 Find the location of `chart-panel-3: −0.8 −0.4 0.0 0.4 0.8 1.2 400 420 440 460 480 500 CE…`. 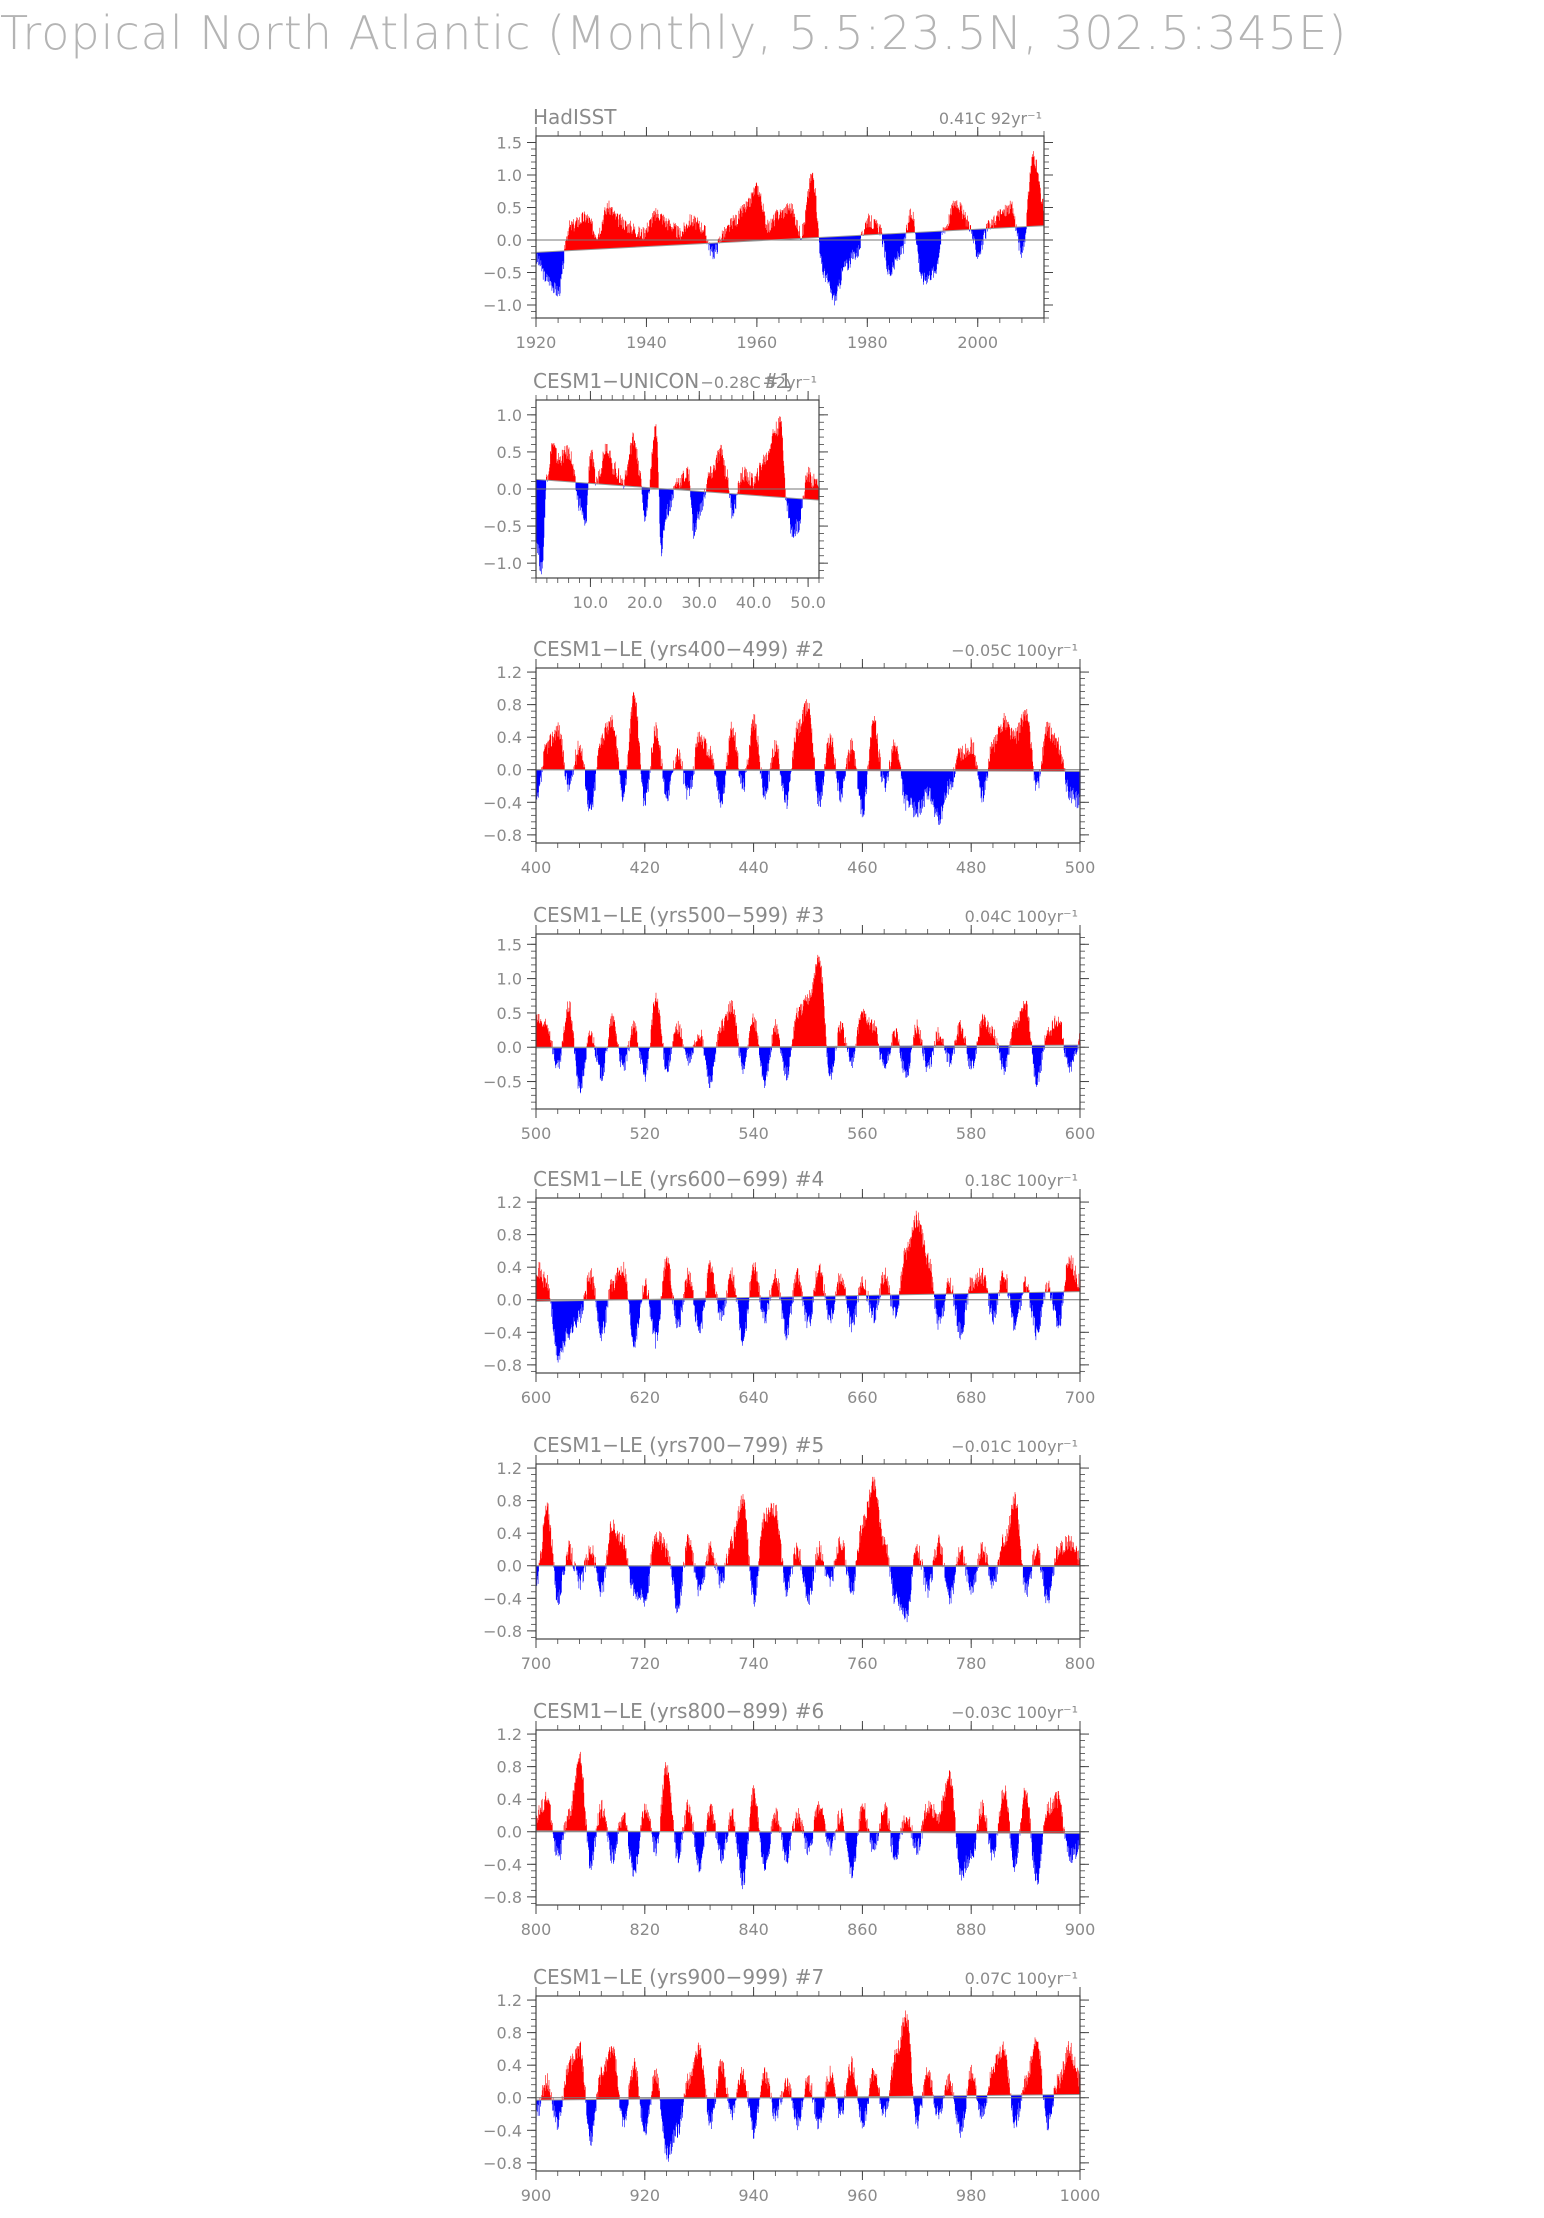

chart-panel-3: −0.8 −0.4 0.0 0.4 0.8 1.2 400 420 440 460 480 500 CE… is located at coordinates (789, 757).